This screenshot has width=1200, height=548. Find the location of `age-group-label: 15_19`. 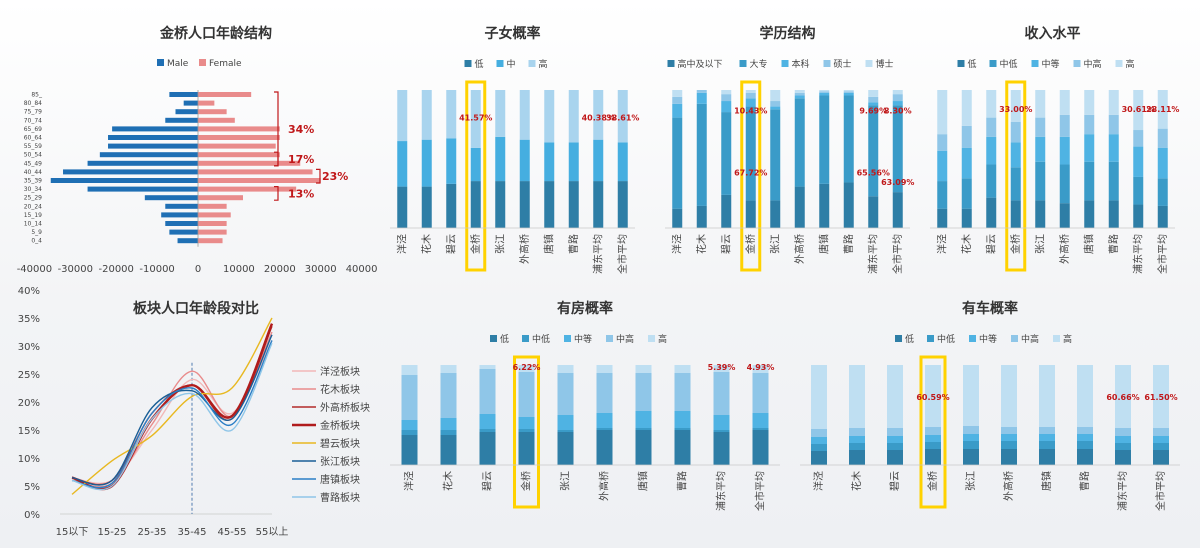

age-group-label: 15_19 is located at coordinates (33, 215).